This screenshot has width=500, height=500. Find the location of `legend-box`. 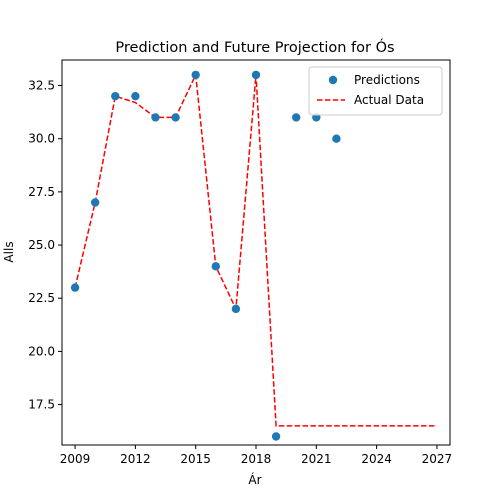

legend-box is located at coordinates (375, 91).